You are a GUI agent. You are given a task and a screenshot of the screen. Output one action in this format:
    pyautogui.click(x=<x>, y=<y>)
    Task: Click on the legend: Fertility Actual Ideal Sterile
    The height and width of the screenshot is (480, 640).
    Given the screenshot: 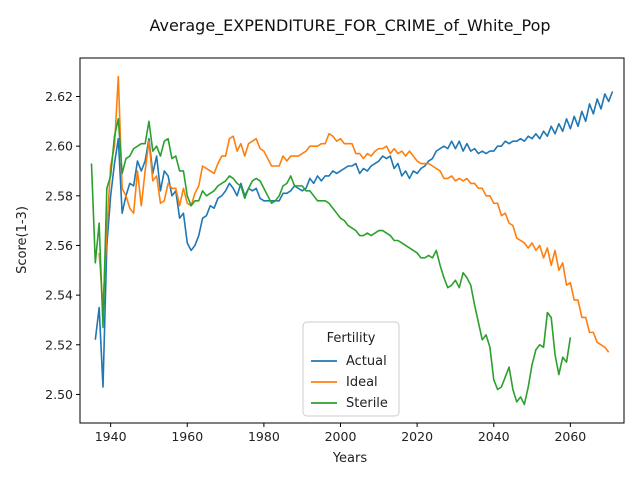 What is the action you would take?
    pyautogui.click(x=351, y=369)
    